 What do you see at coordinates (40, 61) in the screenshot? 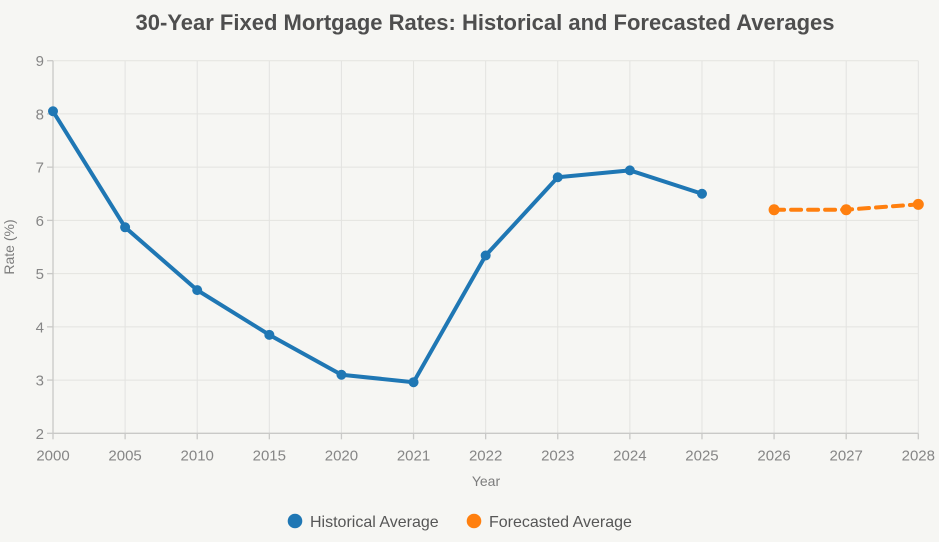
I see `y-tick-label: 9` at bounding box center [40, 61].